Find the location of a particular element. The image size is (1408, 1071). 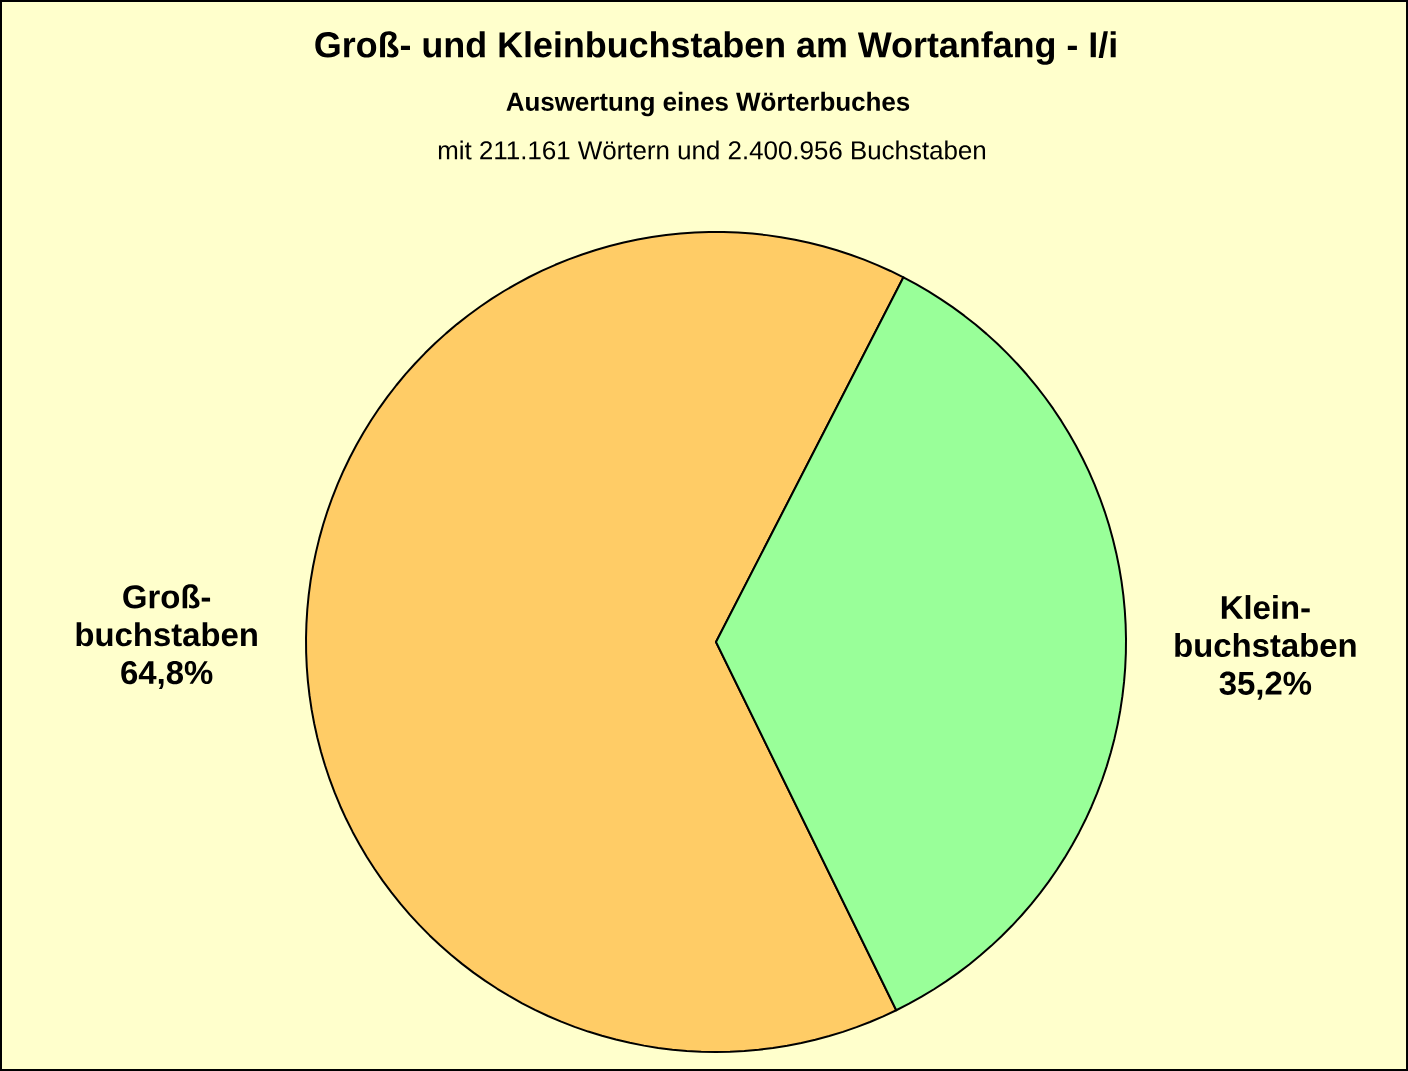

slice-label: Groß-buchstaben is located at coordinates (166, 615).